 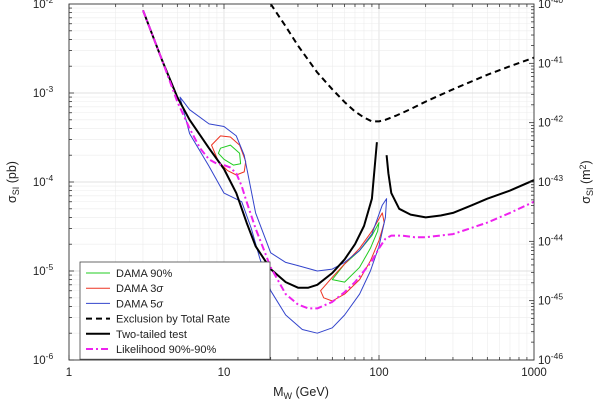 What do you see at coordinates (224, 373) in the screenshot?
I see `x-tick-label: 10` at bounding box center [224, 373].